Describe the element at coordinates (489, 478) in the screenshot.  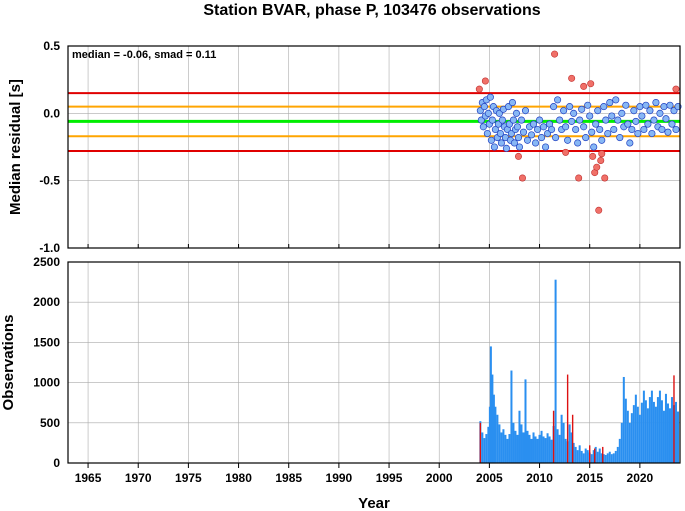
I see `x-tick-label: 2005` at that location.